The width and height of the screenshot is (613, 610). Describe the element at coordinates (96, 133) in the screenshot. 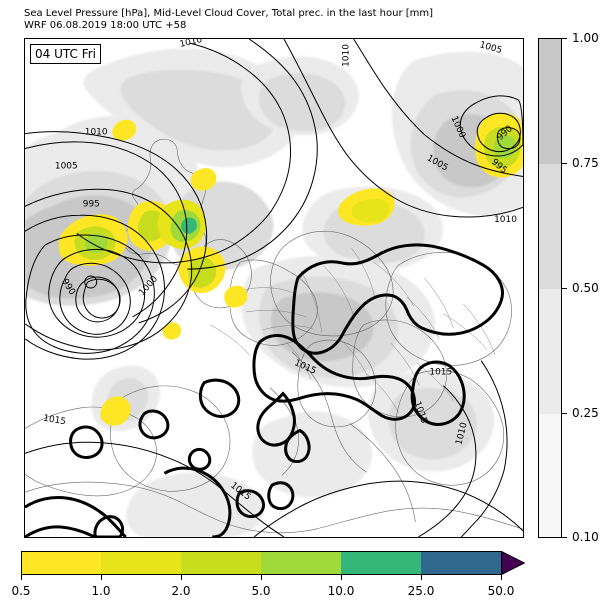

I see `pressure-label-4: 1010` at that location.